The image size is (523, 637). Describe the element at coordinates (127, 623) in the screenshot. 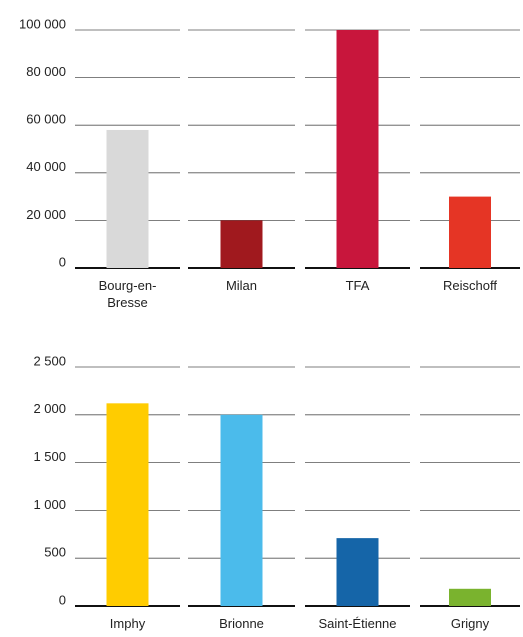

I see `x-tick-label: Imphy` at that location.